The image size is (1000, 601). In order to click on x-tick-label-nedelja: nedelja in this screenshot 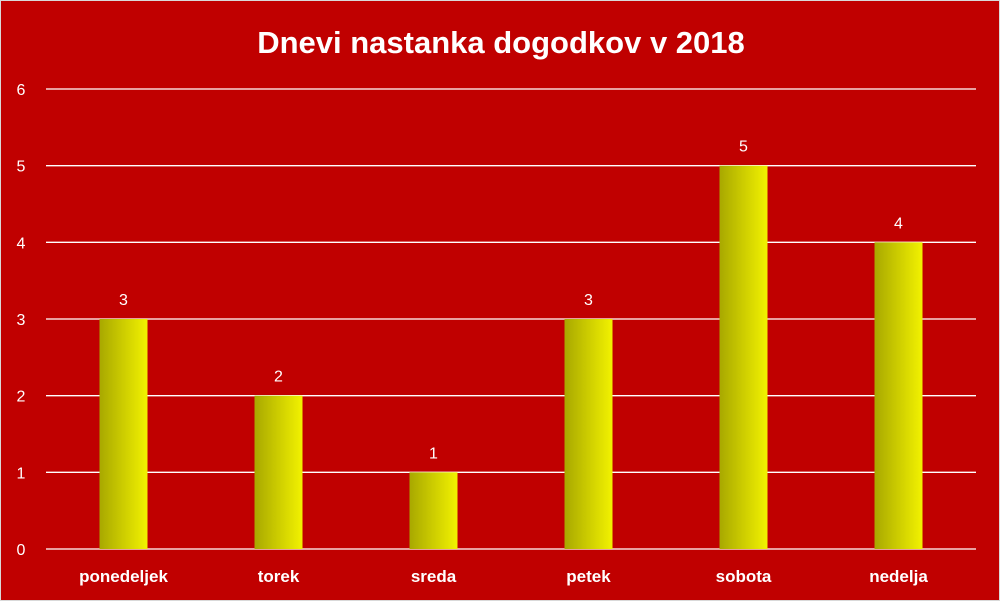, I will do `click(898, 576)`.